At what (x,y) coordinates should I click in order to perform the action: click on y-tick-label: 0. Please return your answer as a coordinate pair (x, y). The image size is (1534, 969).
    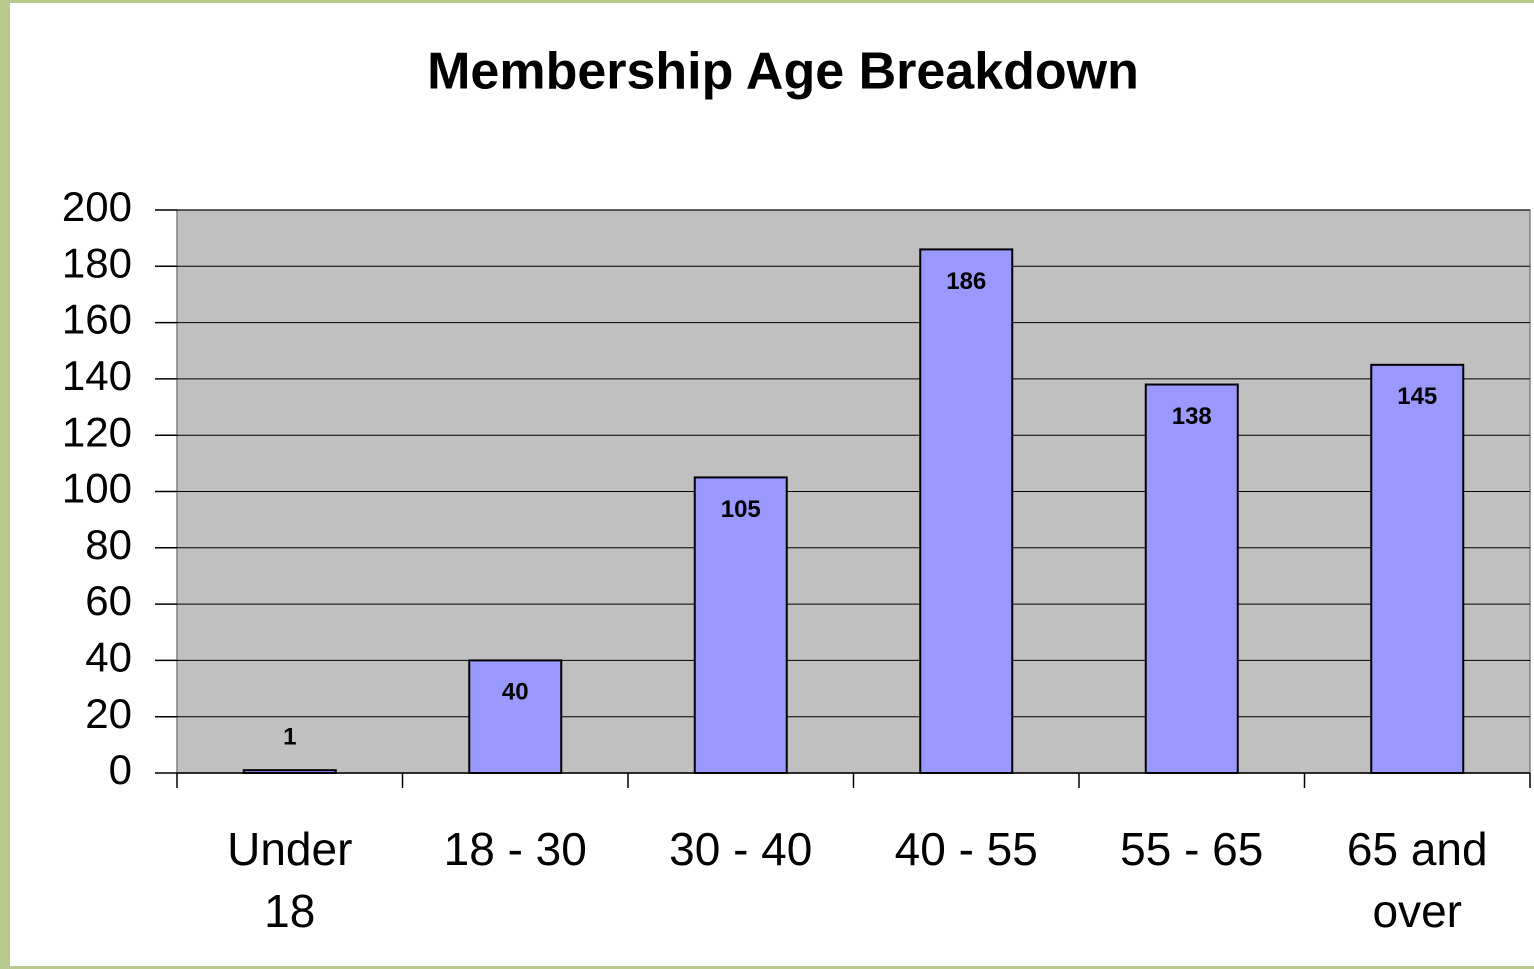
    Looking at the image, I should click on (120, 769).